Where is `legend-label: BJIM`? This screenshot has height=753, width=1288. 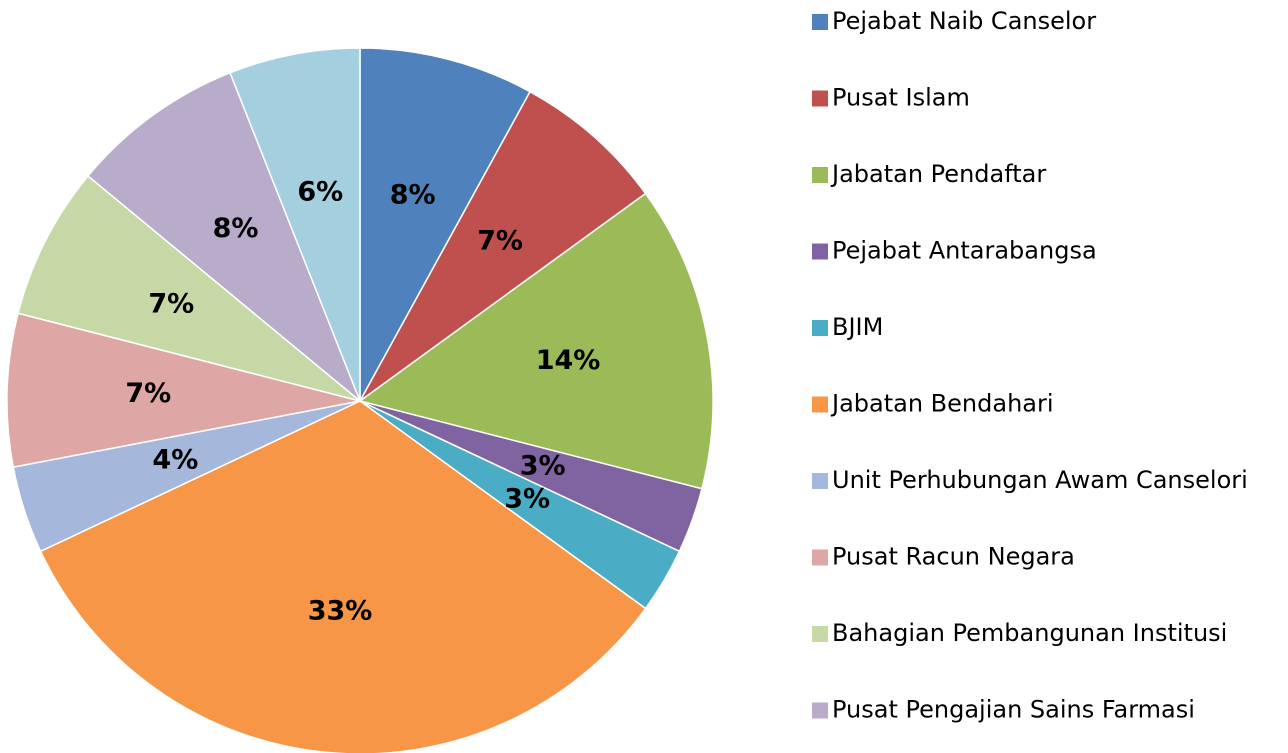 legend-label: BJIM is located at coordinates (857, 327).